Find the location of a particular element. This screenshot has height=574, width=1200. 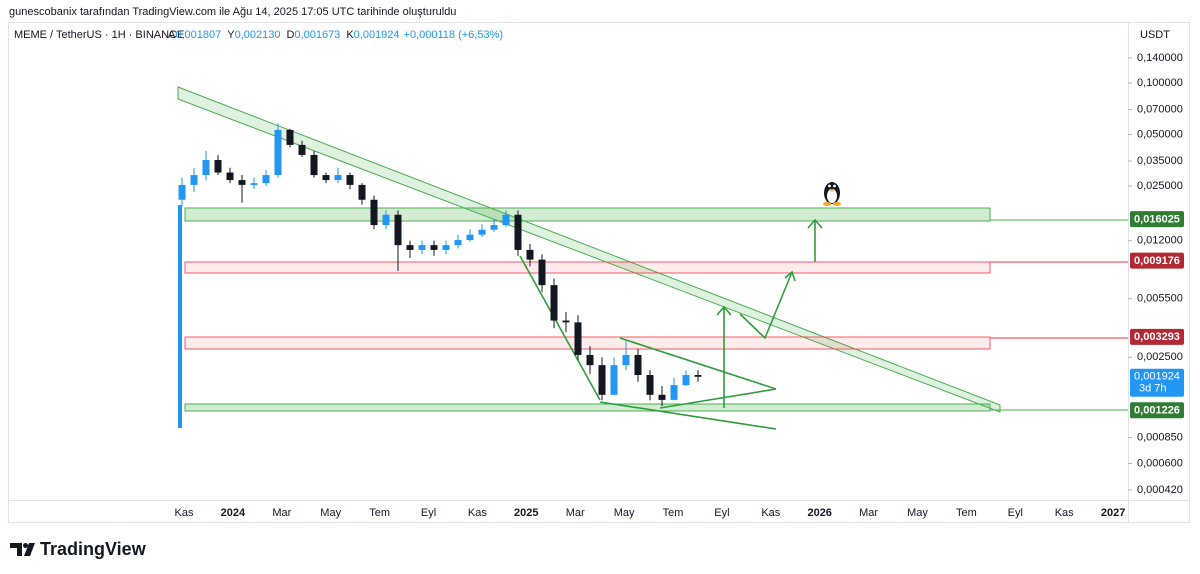

logo: TradingView is located at coordinates (78, 549).